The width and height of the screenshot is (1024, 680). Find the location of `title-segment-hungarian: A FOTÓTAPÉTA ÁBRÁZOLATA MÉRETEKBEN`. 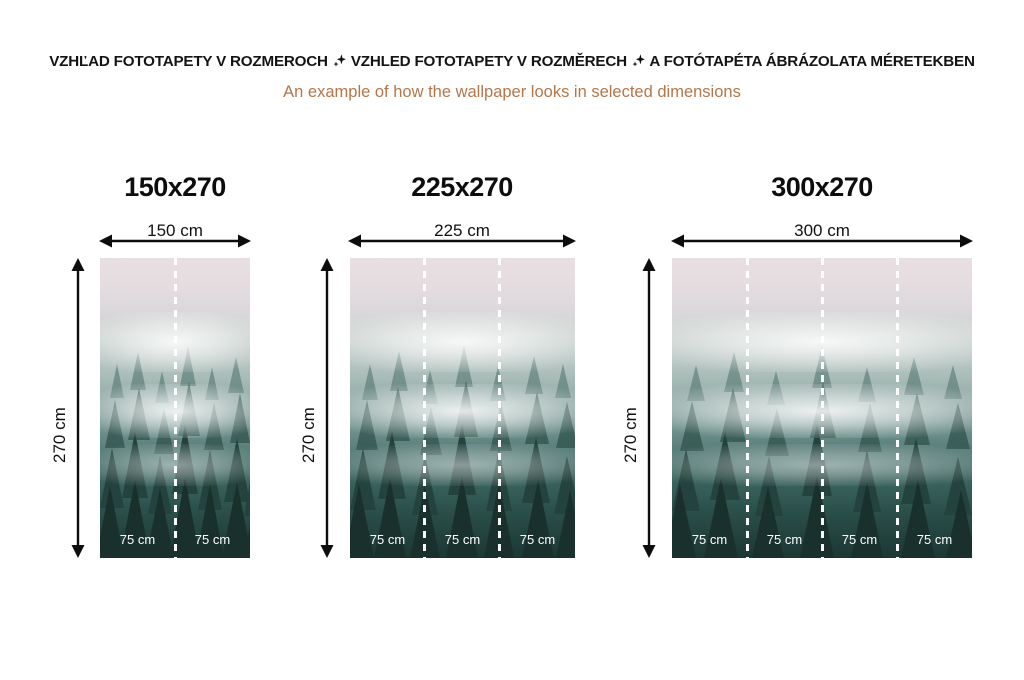

title-segment-hungarian: A FOTÓTAPÉTA ÁBRÁZOLATA MÉRETEKBEN is located at coordinates (812, 61).